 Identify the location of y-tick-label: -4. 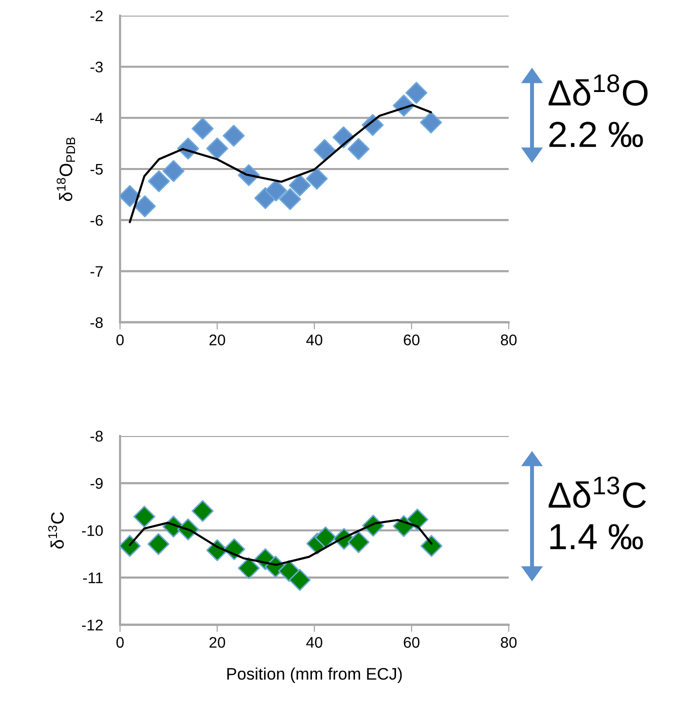
(96, 118).